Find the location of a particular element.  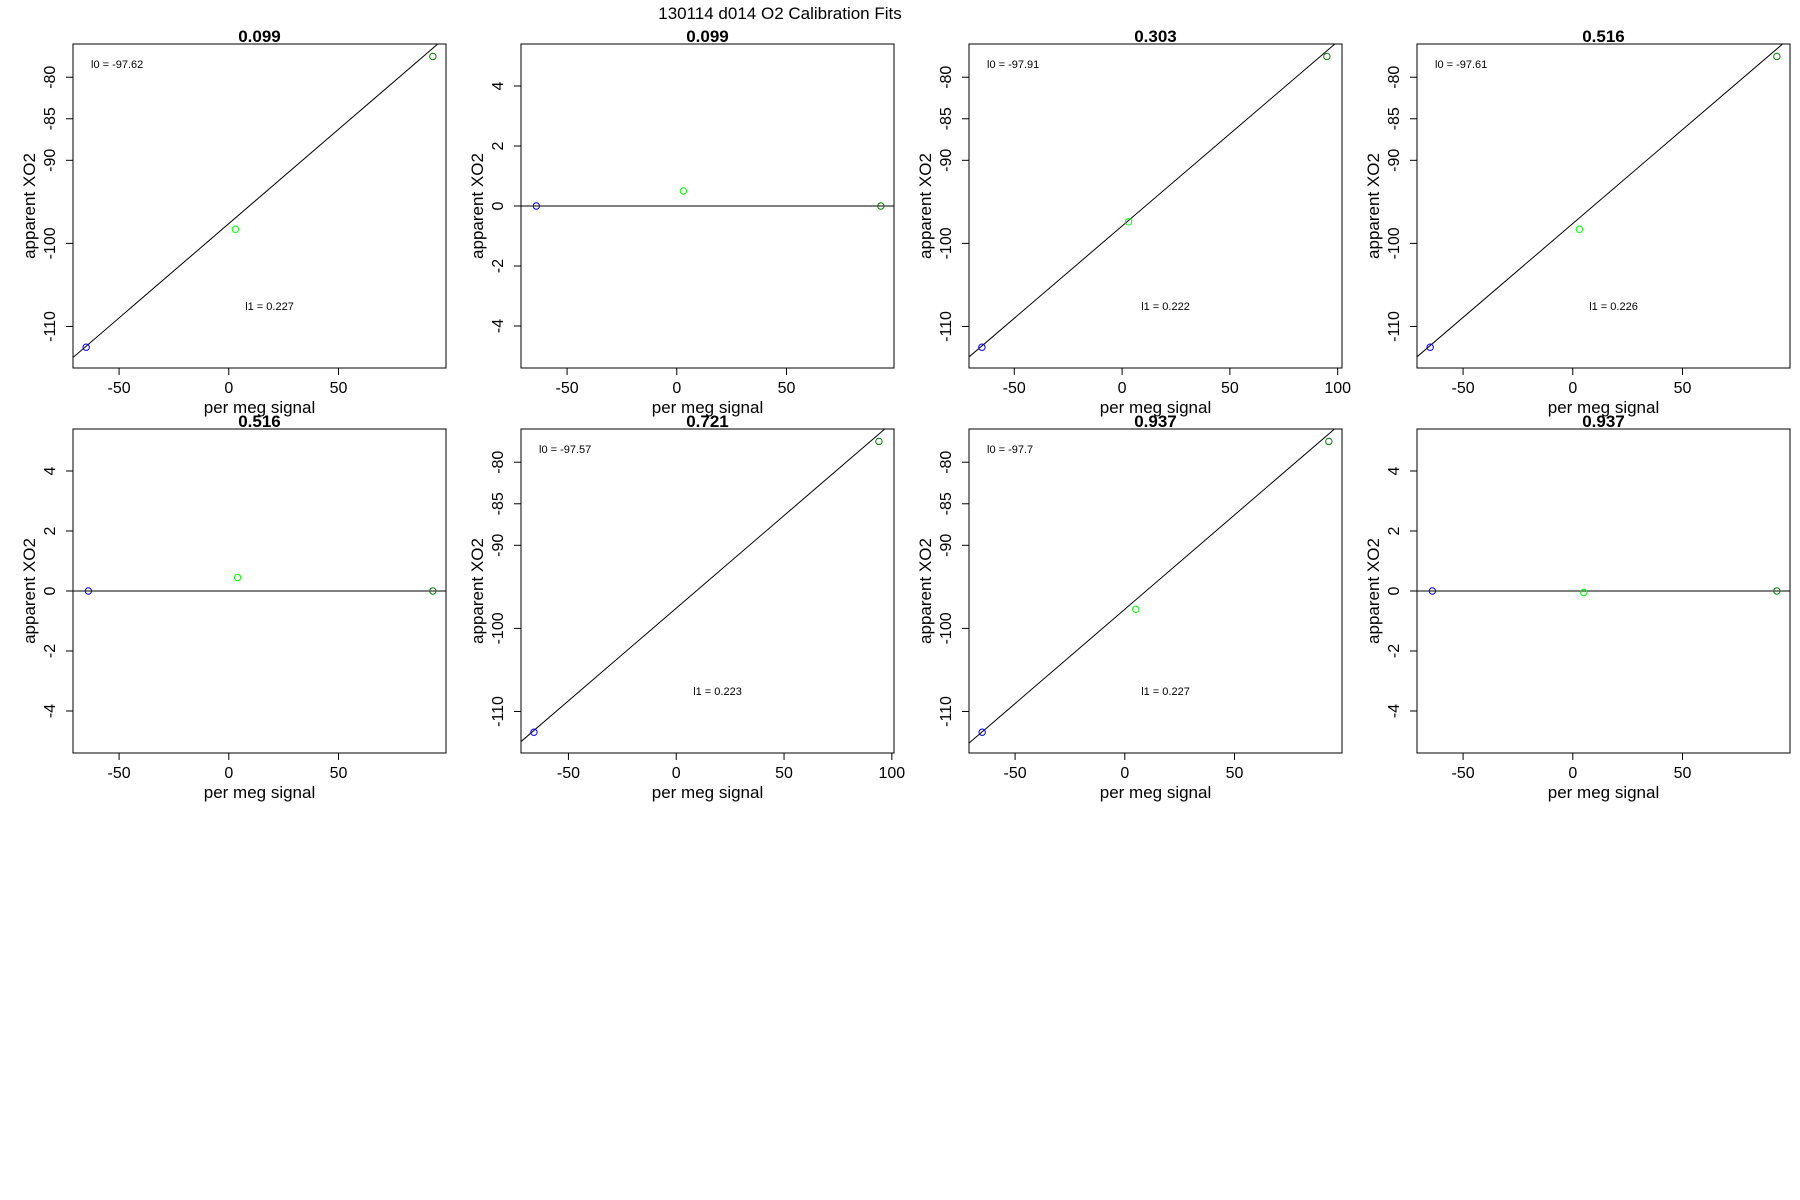

figure-title: 130114 d014 O2 Calibration Fits is located at coordinates (780, 13).